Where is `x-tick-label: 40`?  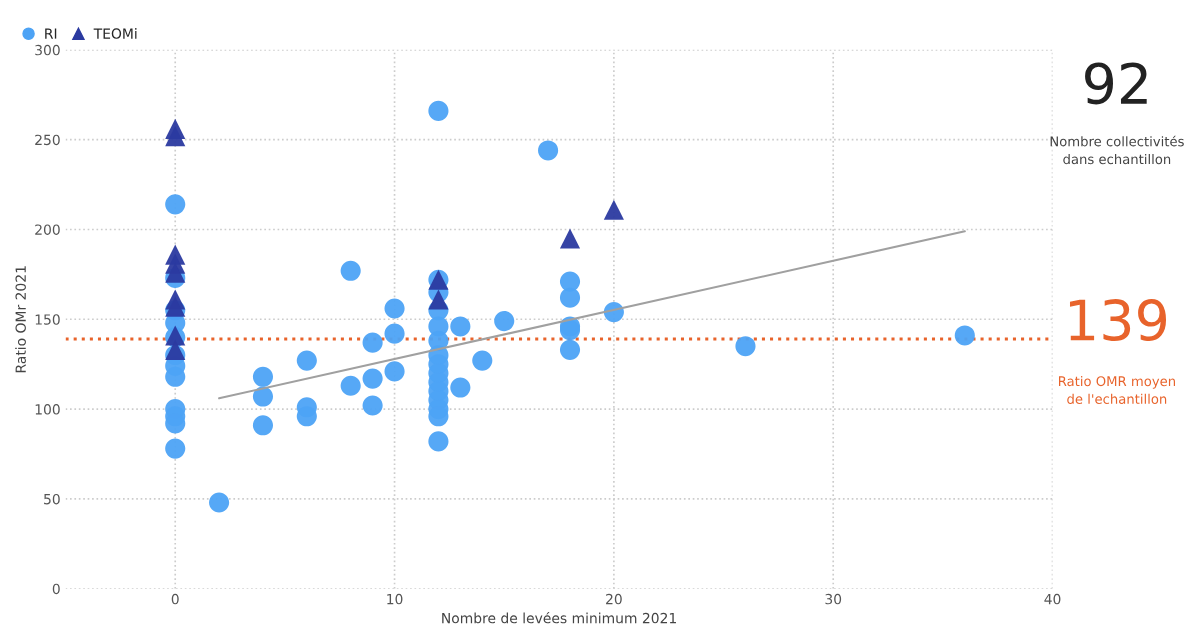 x-tick-label: 40 is located at coordinates (1052, 599).